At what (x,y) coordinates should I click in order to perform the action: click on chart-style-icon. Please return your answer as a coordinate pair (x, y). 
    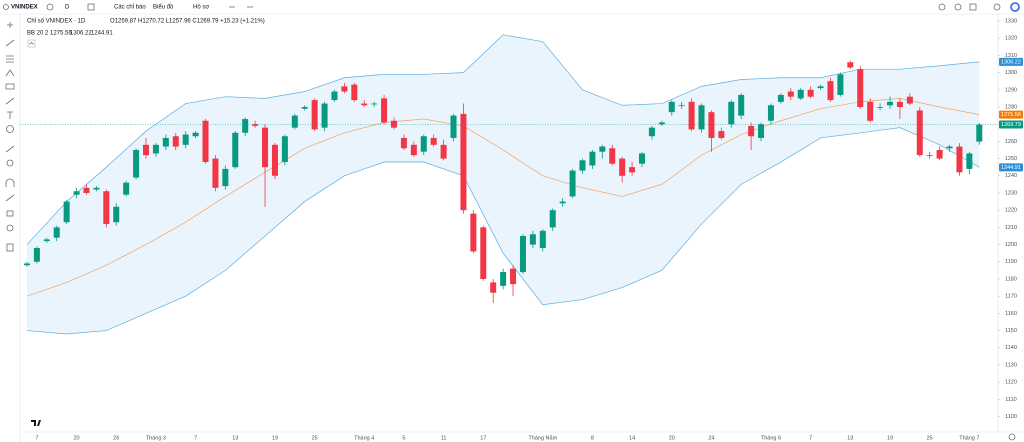
    Looking at the image, I should click on (91, 7).